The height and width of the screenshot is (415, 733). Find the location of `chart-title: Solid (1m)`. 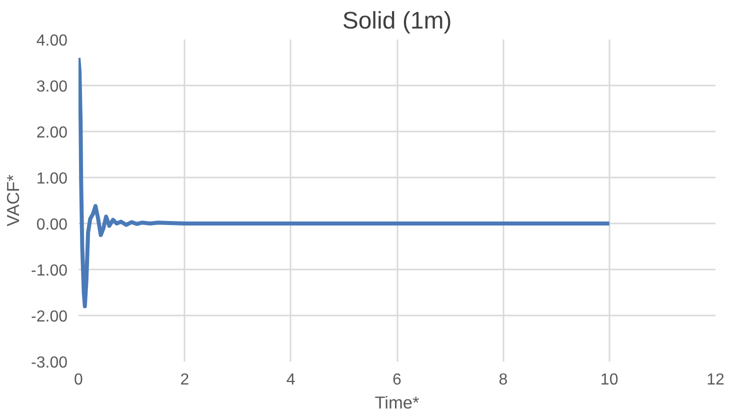

chart-title: Solid (1m) is located at coordinates (397, 21).